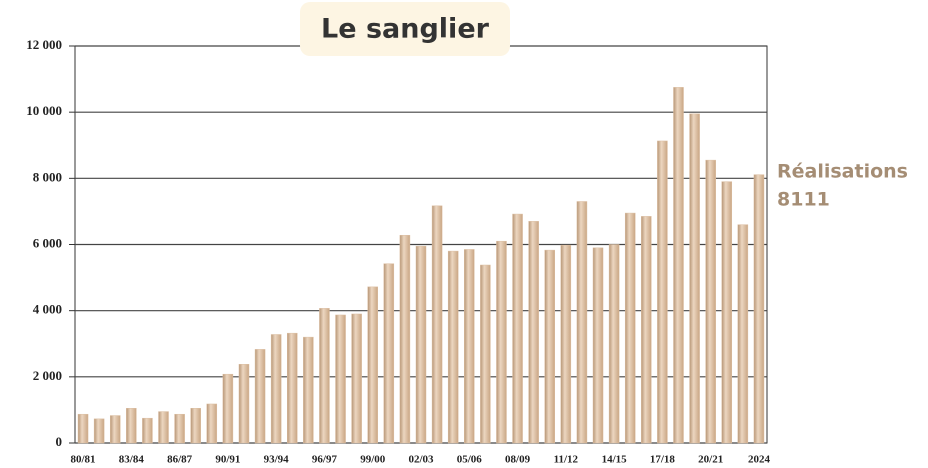 The image size is (928, 468). Describe the element at coordinates (83, 460) in the screenshot. I see `x-tick-label: 80/81` at that location.